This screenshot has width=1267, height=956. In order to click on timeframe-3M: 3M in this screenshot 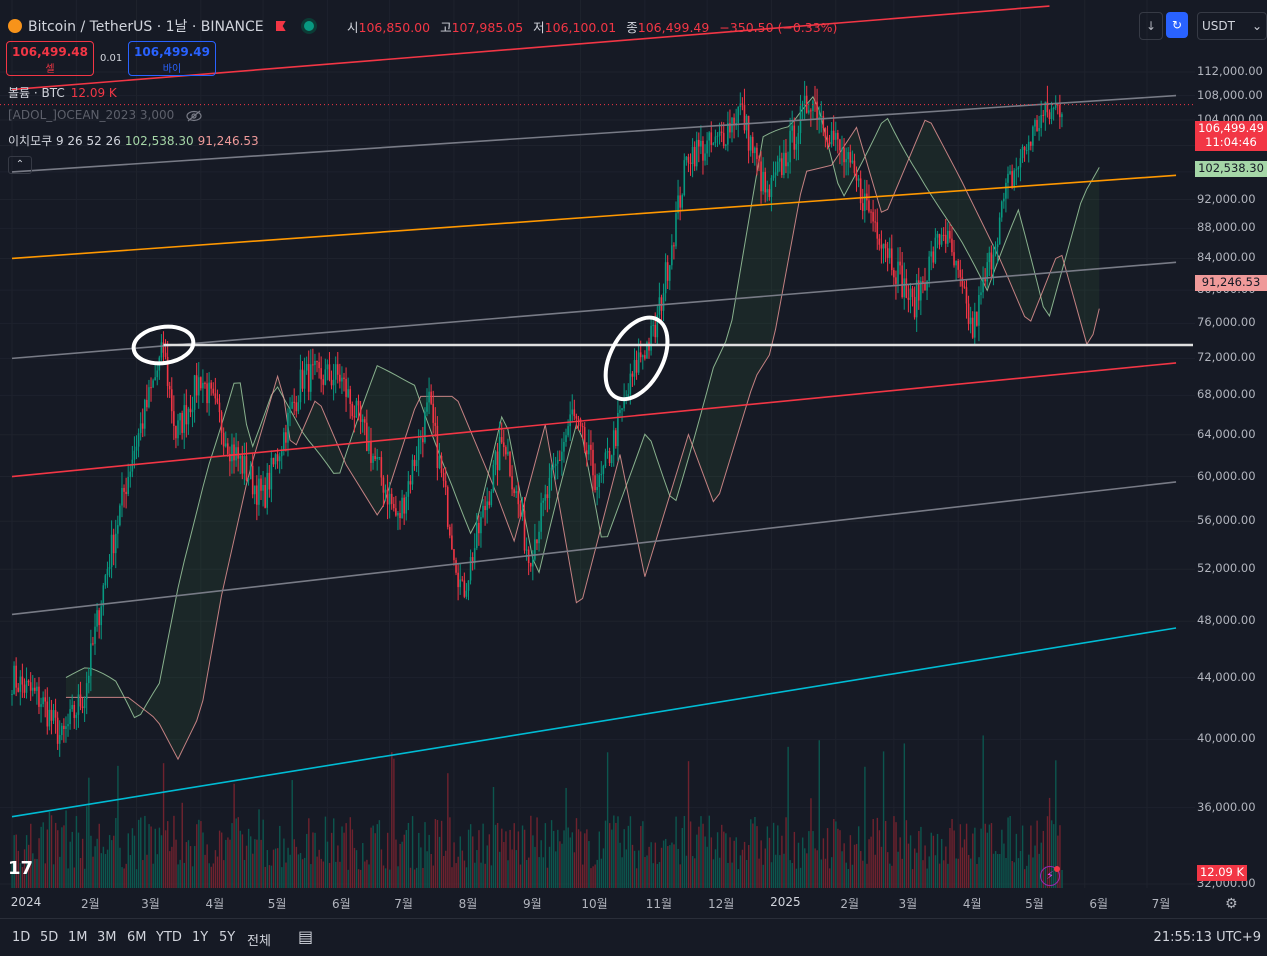, I will do `click(107, 937)`.